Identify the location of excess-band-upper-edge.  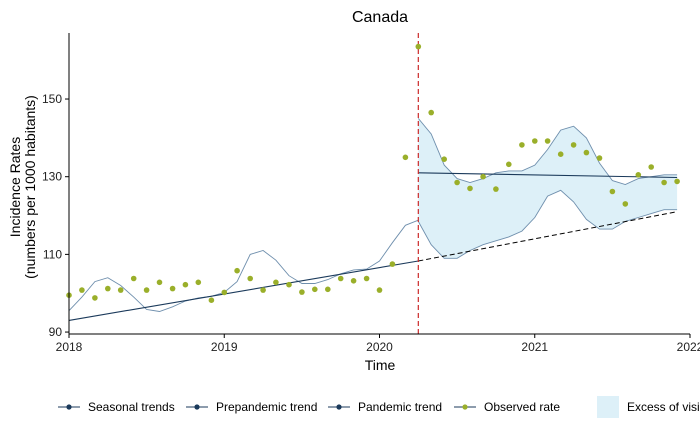
(547, 151).